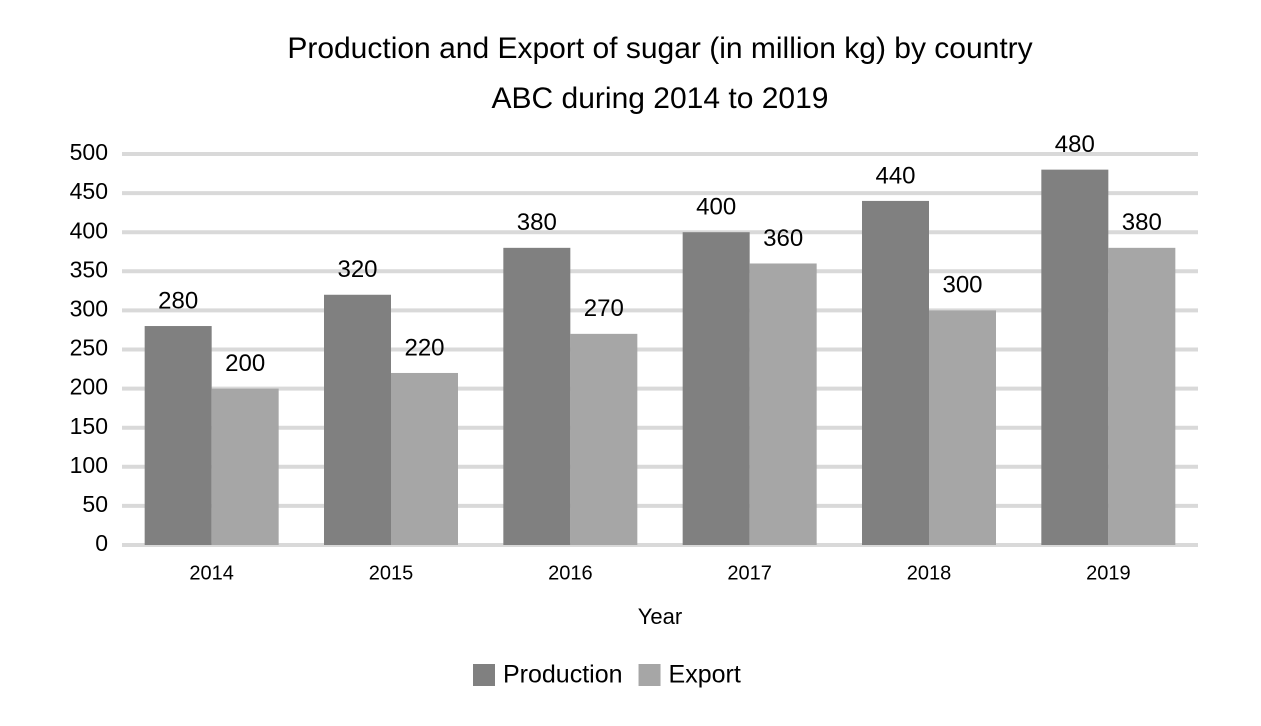 The height and width of the screenshot is (726, 1261). What do you see at coordinates (89, 269) in the screenshot?
I see `y-tick-label: 350` at bounding box center [89, 269].